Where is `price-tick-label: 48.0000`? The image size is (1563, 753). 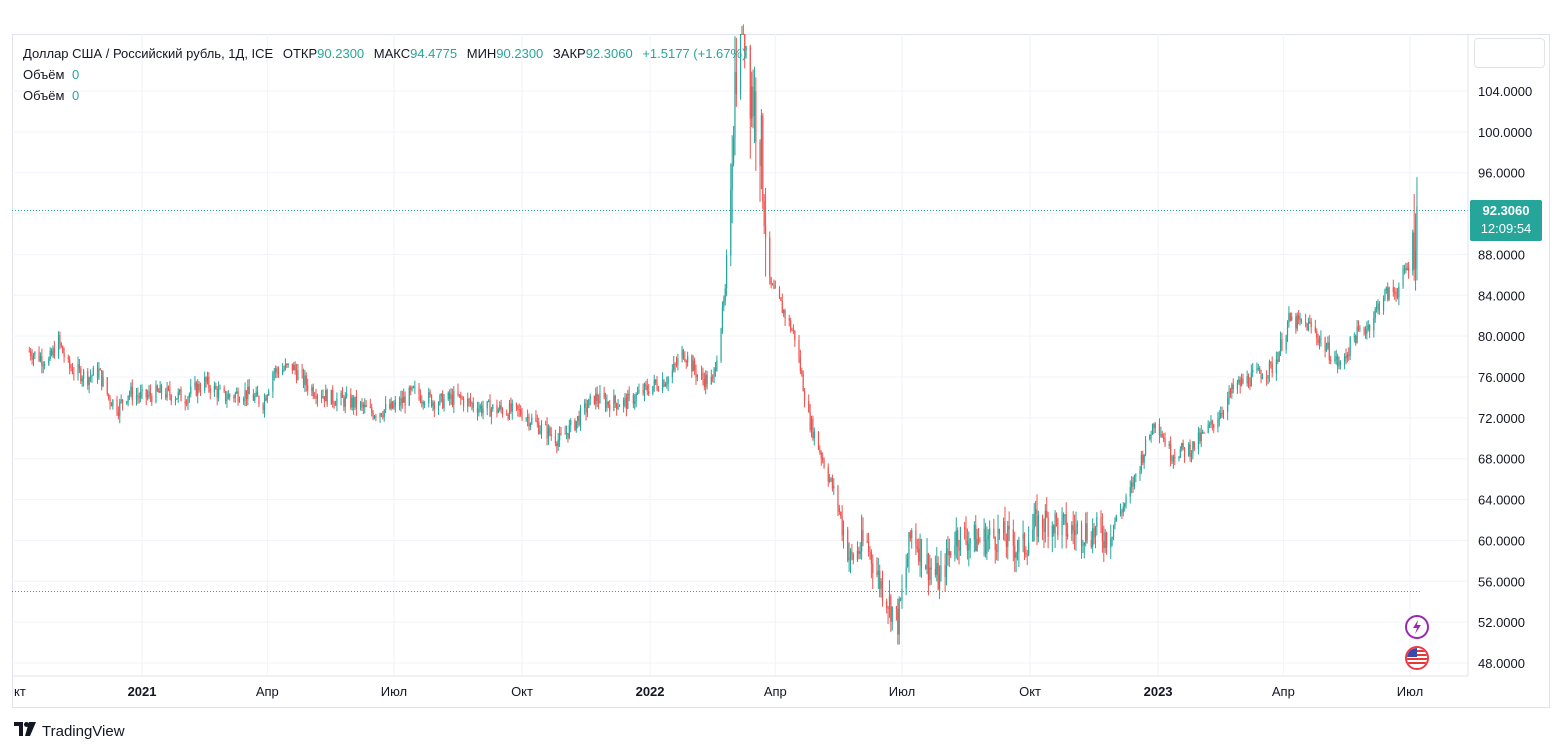 price-tick-label: 48.0000 is located at coordinates (1501, 663).